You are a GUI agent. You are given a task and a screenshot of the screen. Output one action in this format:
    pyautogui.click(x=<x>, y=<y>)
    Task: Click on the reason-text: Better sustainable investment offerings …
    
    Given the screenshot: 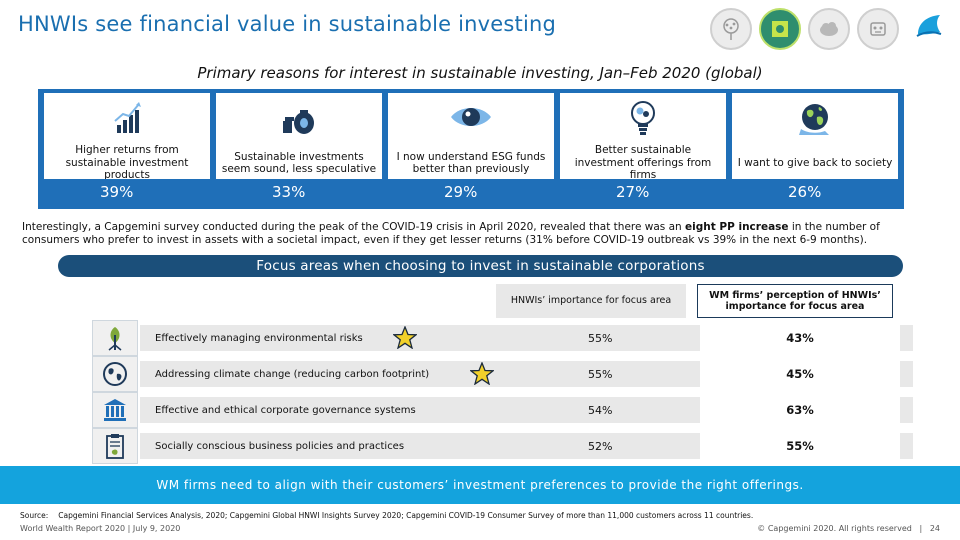 What is the action you would take?
    pyautogui.click(x=643, y=163)
    